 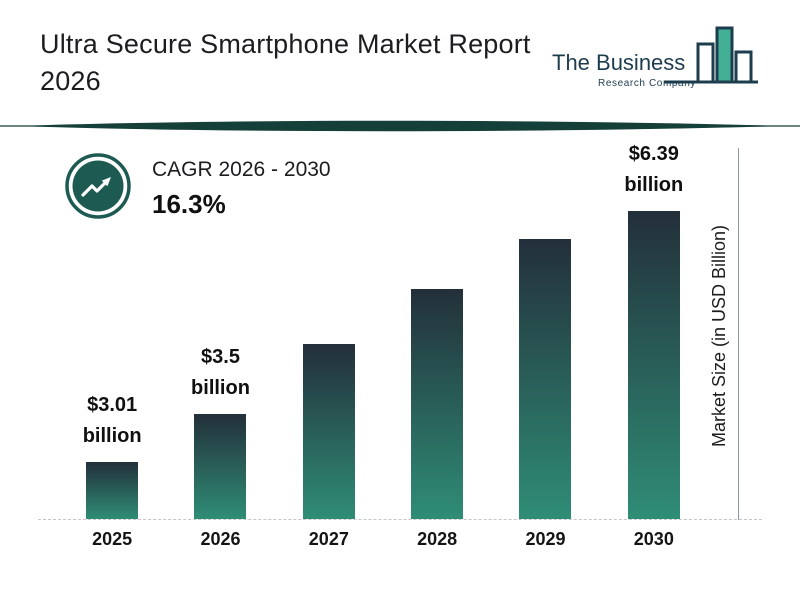 What do you see at coordinates (70, 81) in the screenshot?
I see `page-title-line2: 2026` at bounding box center [70, 81].